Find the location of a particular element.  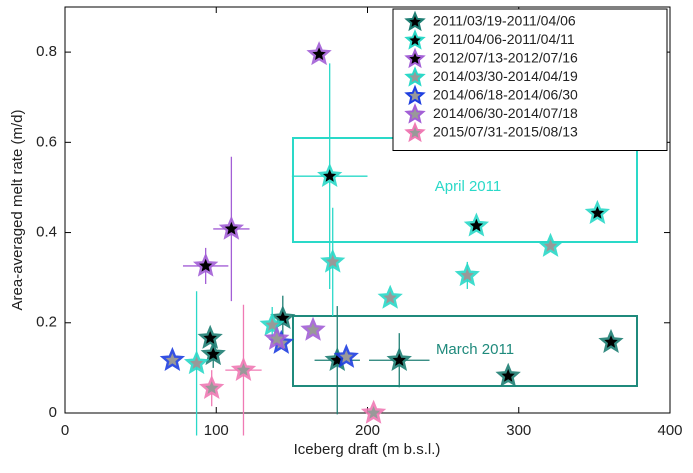

legend-label: 2014/06/30-2014/07/18 is located at coordinates (505, 113).